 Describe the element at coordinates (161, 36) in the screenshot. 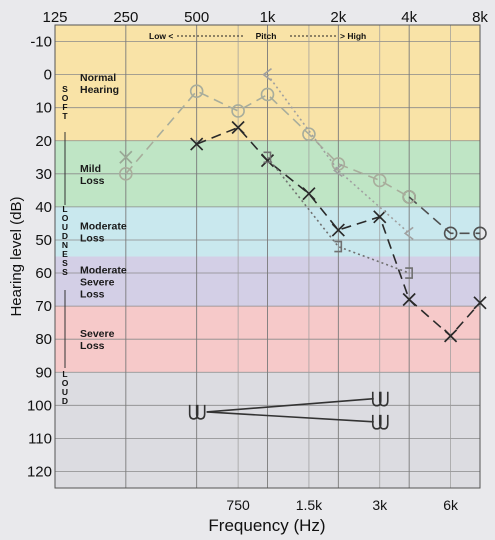

I see `pitch-low: Low <` at that location.